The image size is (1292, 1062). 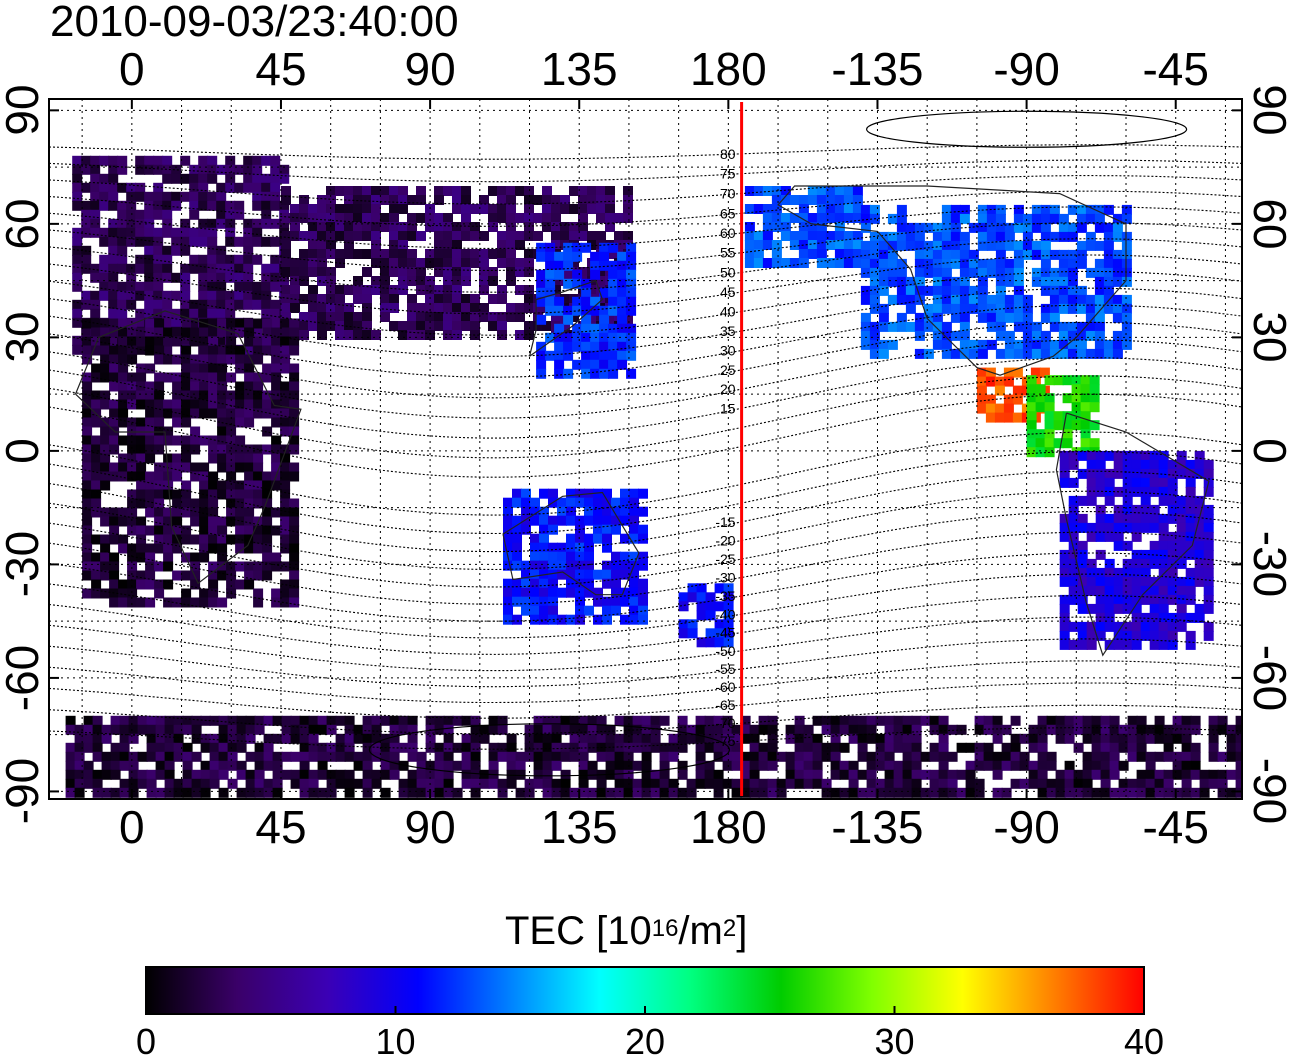 What do you see at coordinates (1268, 451) in the screenshot?
I see `lat-tick-right: 0` at bounding box center [1268, 451].